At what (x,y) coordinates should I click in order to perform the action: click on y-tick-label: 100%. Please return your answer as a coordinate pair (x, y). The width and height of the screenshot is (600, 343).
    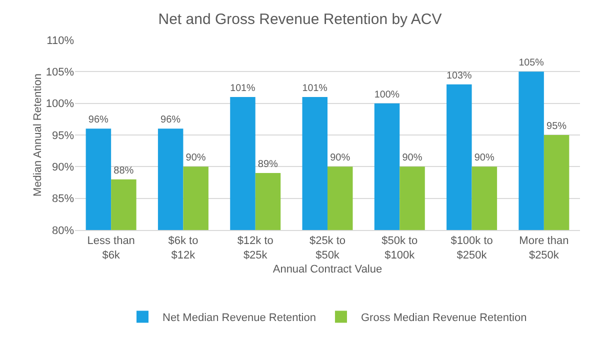
    Looking at the image, I should click on (60, 104).